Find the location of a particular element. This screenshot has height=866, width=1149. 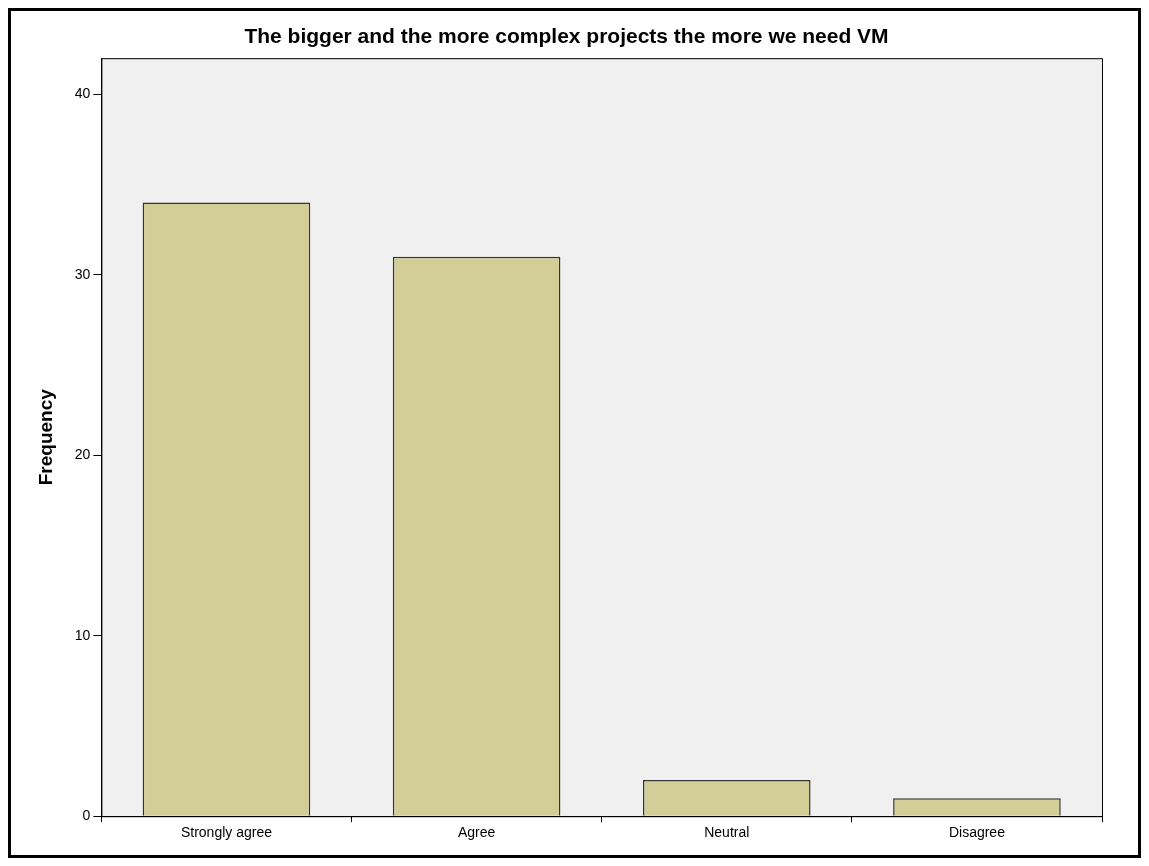

y-tick-label: 40 is located at coordinates (82, 93).